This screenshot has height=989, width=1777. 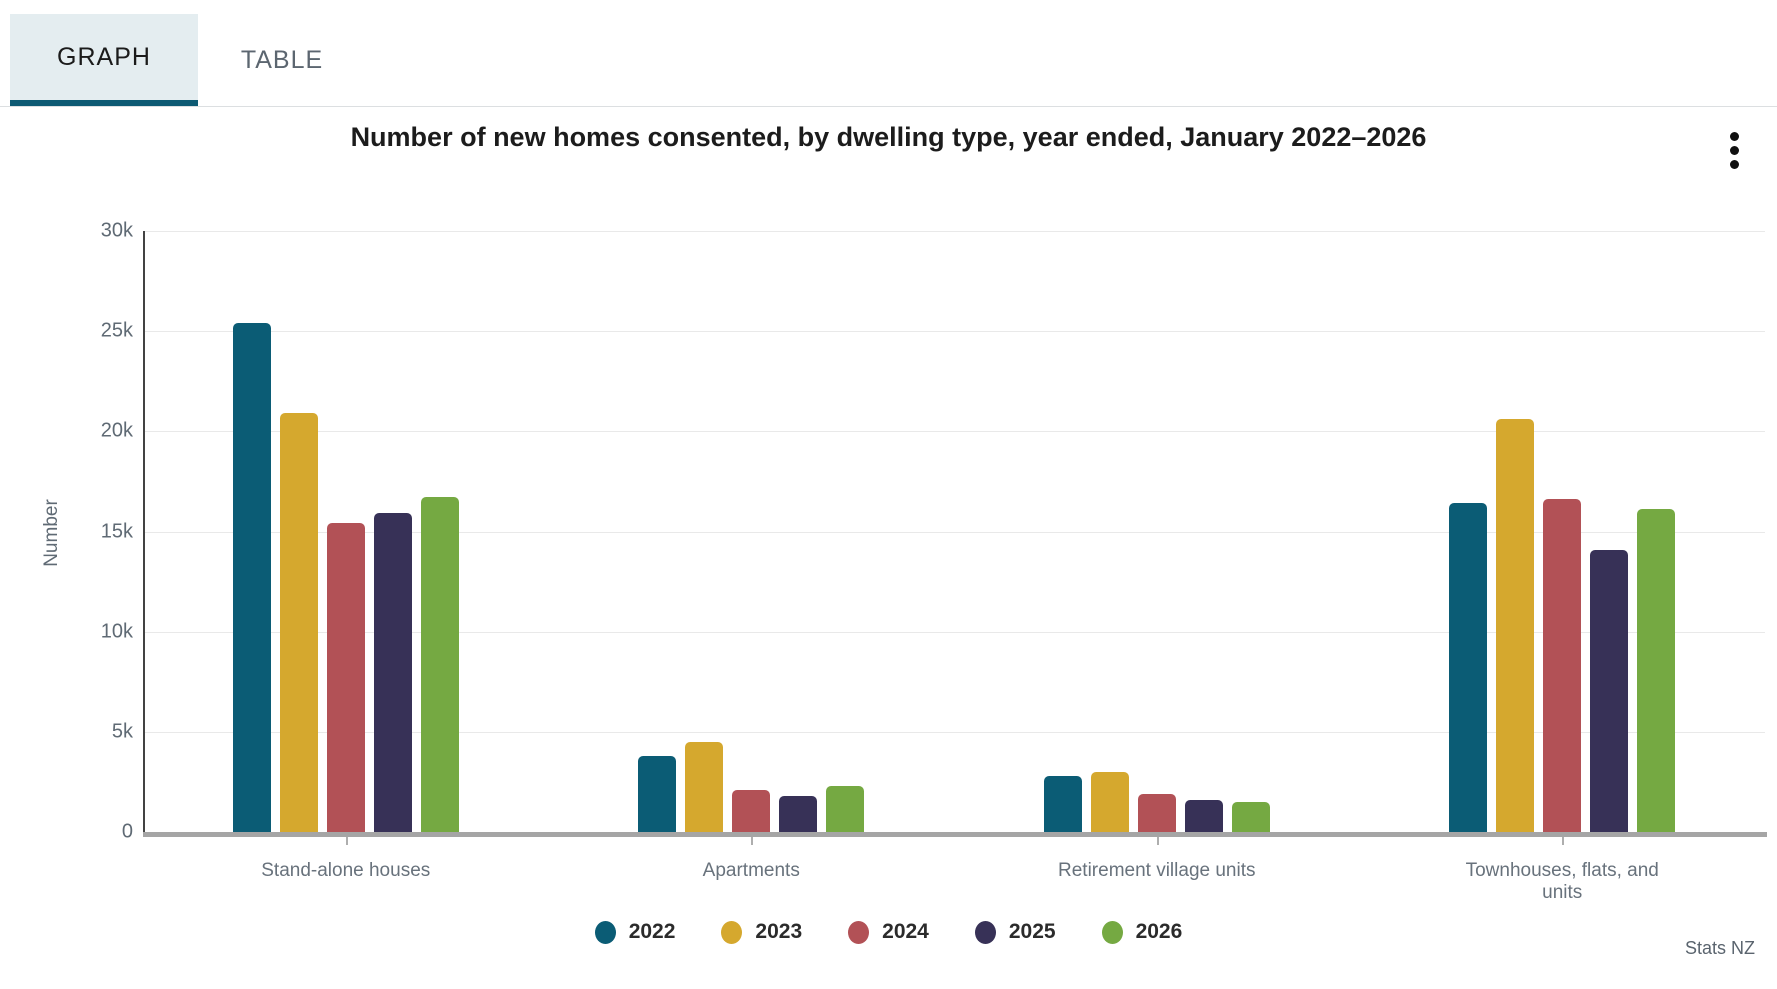 I want to click on bar-2022-stand-alone-houses, so click(x=252, y=577).